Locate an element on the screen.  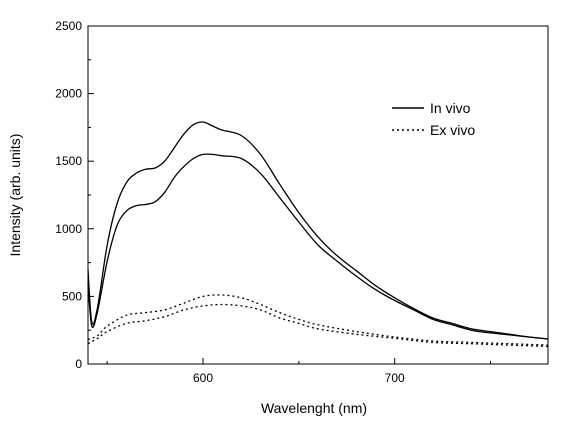
y-tick-label: 2000 is located at coordinates (68, 94).